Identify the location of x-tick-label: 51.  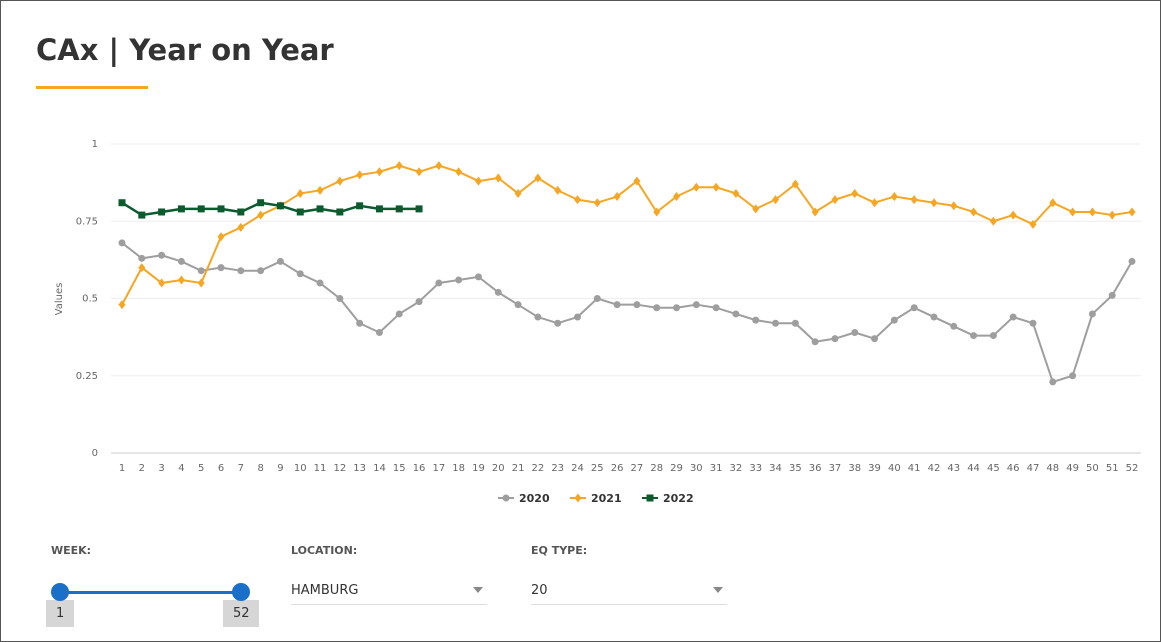
(1112, 468).